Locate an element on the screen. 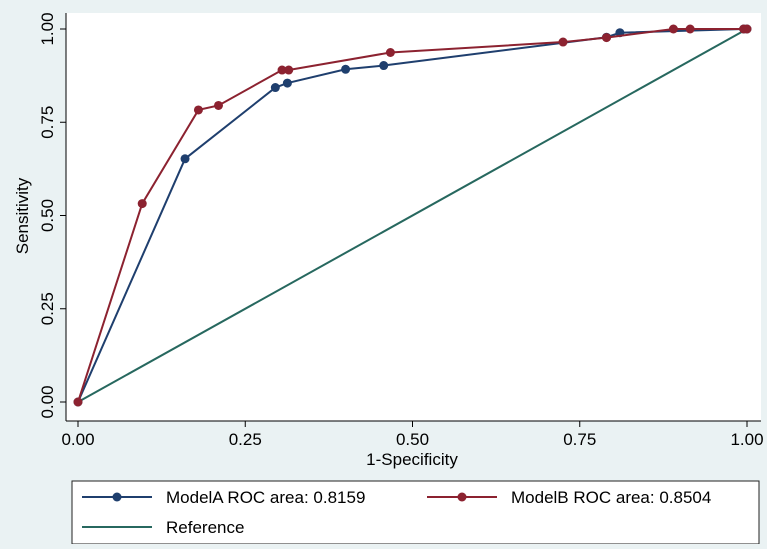 This screenshot has height=549, width=767. x-tick-label: 1.00 is located at coordinates (746, 439).